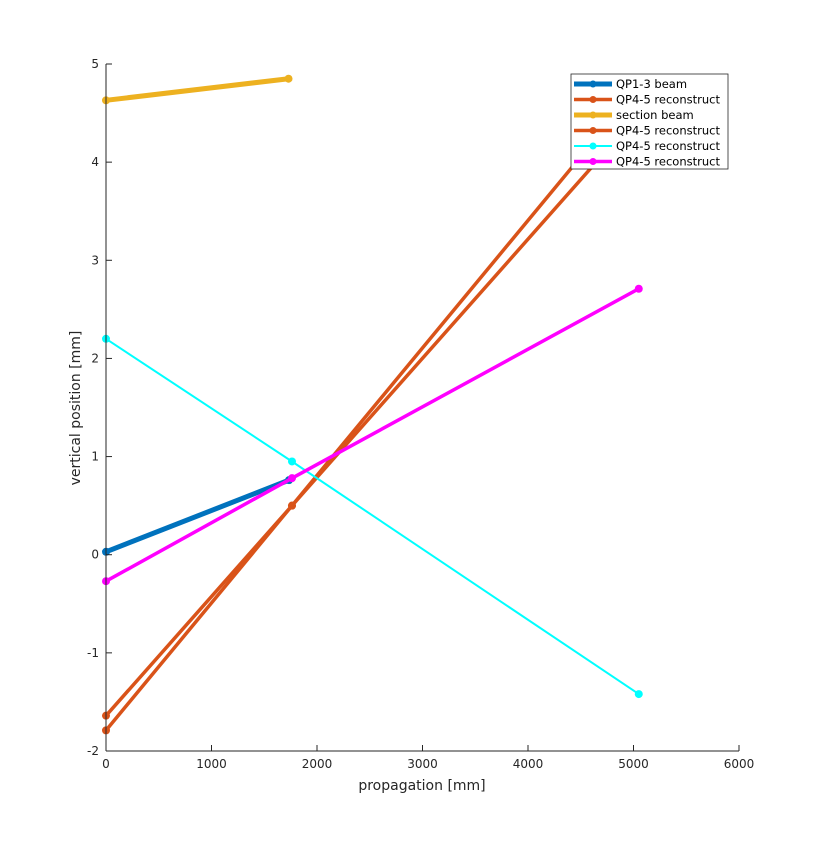 Image resolution: width=818 pixels, height=845 pixels. What do you see at coordinates (528, 764) in the screenshot?
I see `x-tick-label: 4000` at bounding box center [528, 764].